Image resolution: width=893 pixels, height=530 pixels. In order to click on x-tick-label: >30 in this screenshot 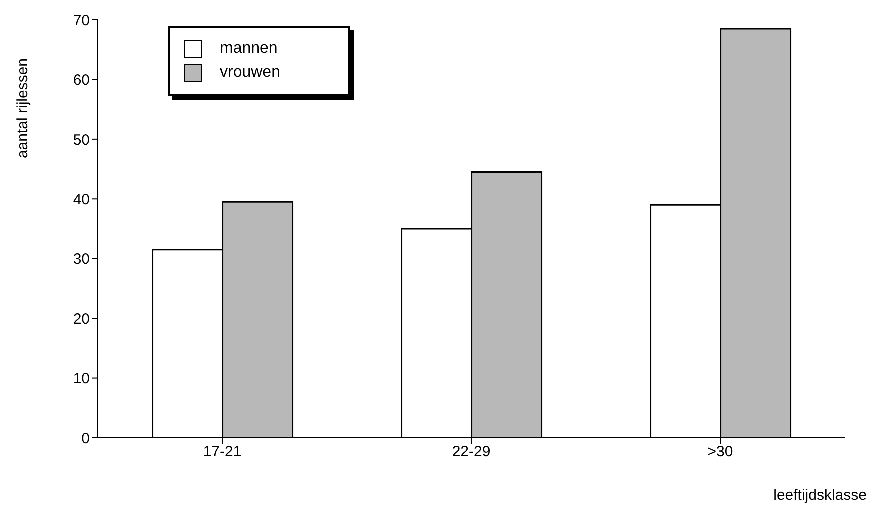, I will do `click(721, 452)`.